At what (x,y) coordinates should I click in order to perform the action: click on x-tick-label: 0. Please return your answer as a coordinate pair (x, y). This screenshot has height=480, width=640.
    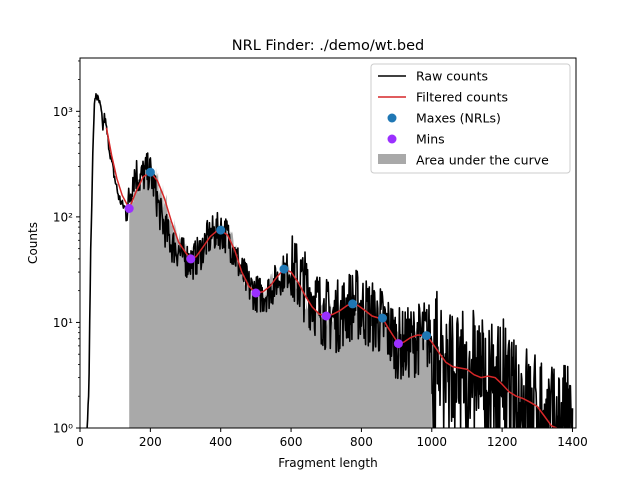
    Looking at the image, I should click on (80, 442).